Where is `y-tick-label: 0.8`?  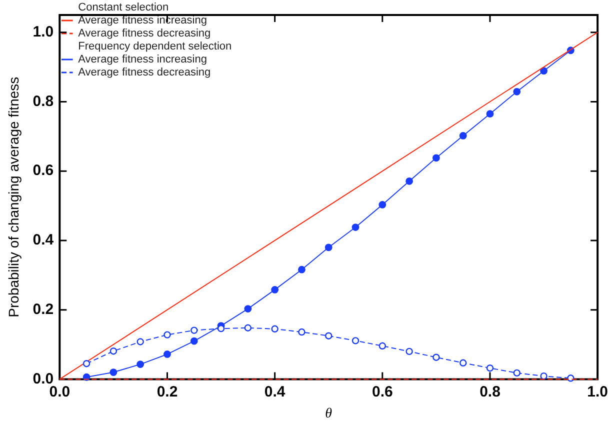 y-tick-label: 0.8 is located at coordinates (43, 101).